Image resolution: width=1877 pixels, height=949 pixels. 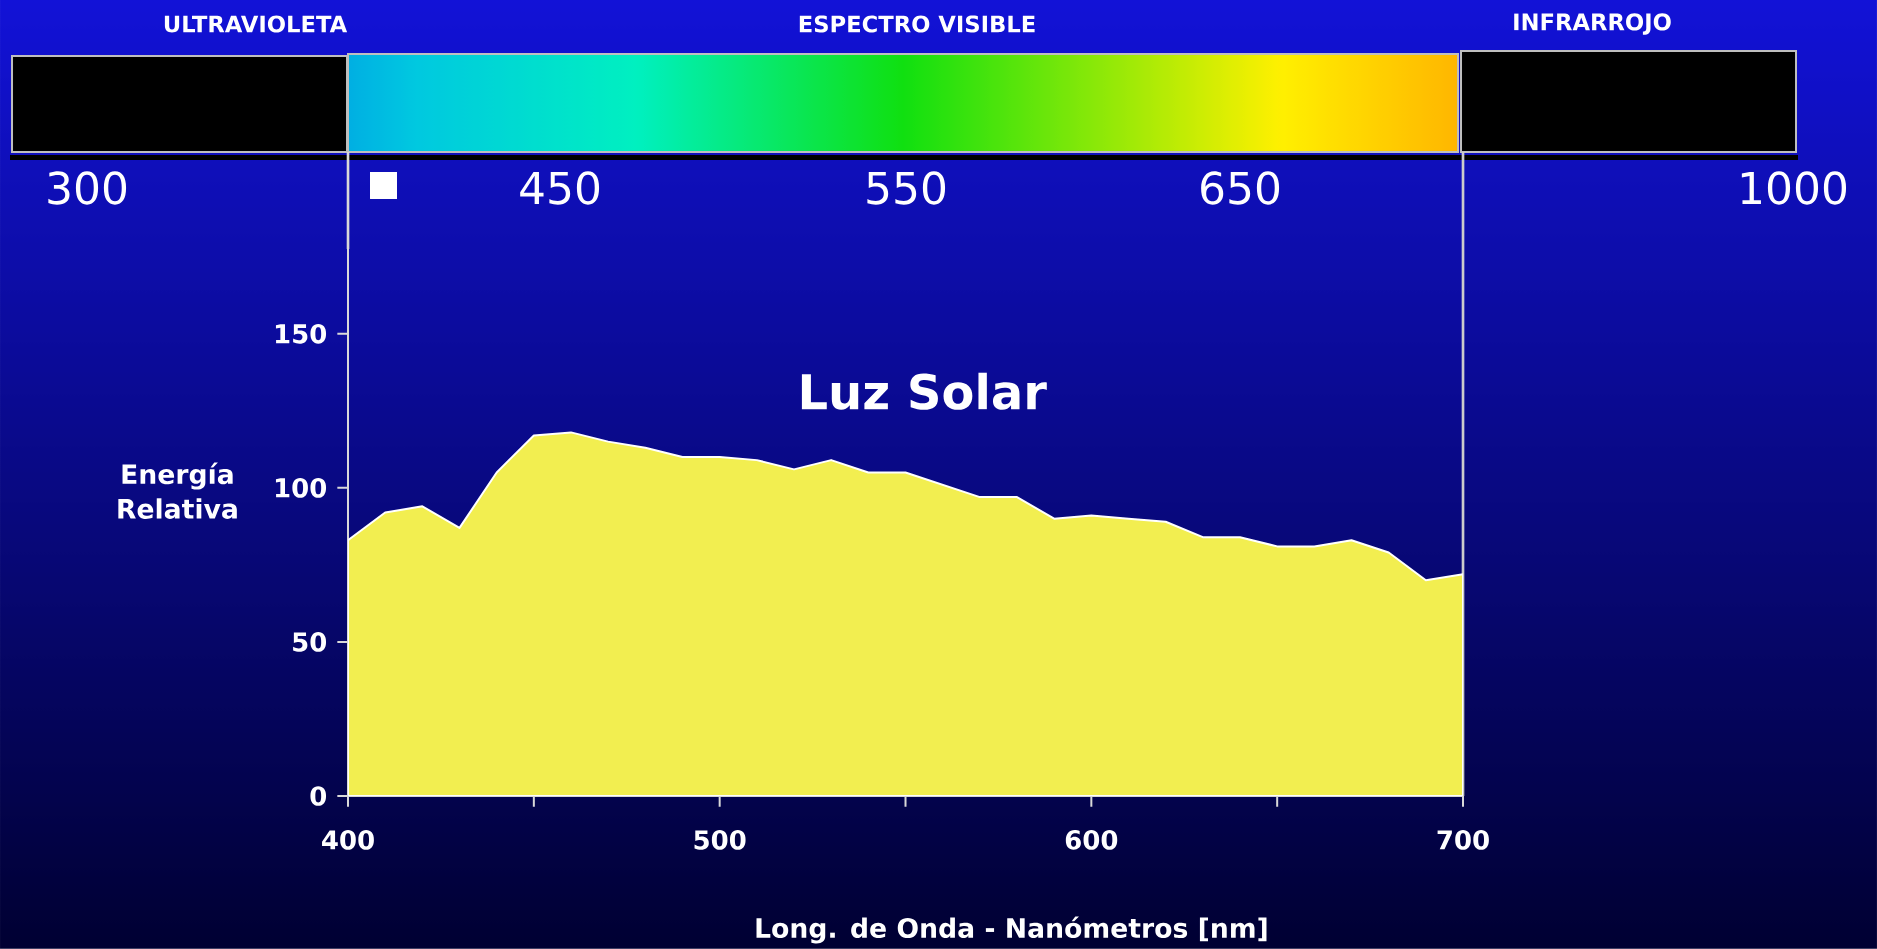 What do you see at coordinates (256, 24) in the screenshot?
I see `text: ULTRAVIOLETA` at bounding box center [256, 24].